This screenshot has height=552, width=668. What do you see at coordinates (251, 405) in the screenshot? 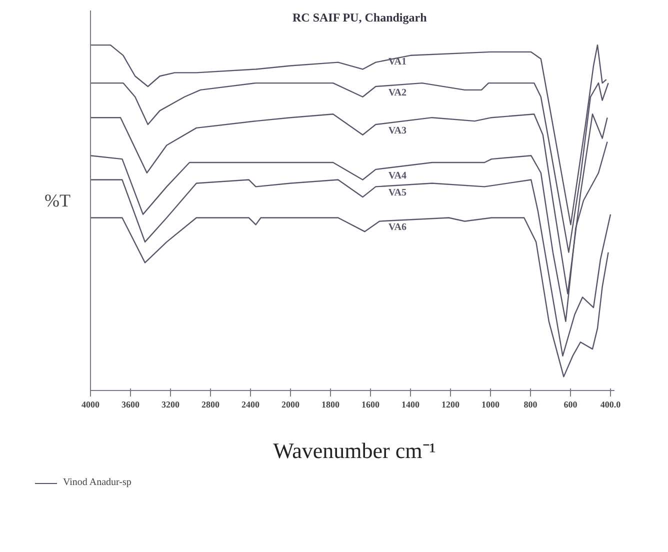
I see `x-tick-label: 2400` at bounding box center [251, 405].